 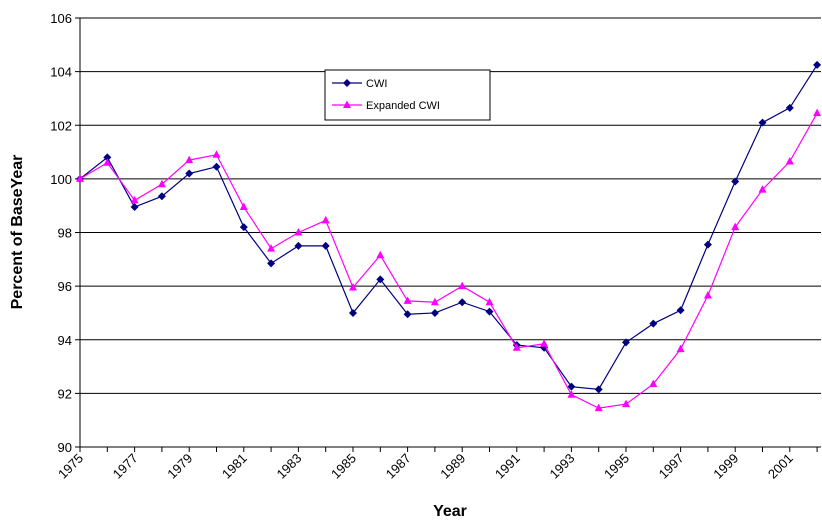 What do you see at coordinates (65, 286) in the screenshot?
I see `y-tick-label: 96` at bounding box center [65, 286].